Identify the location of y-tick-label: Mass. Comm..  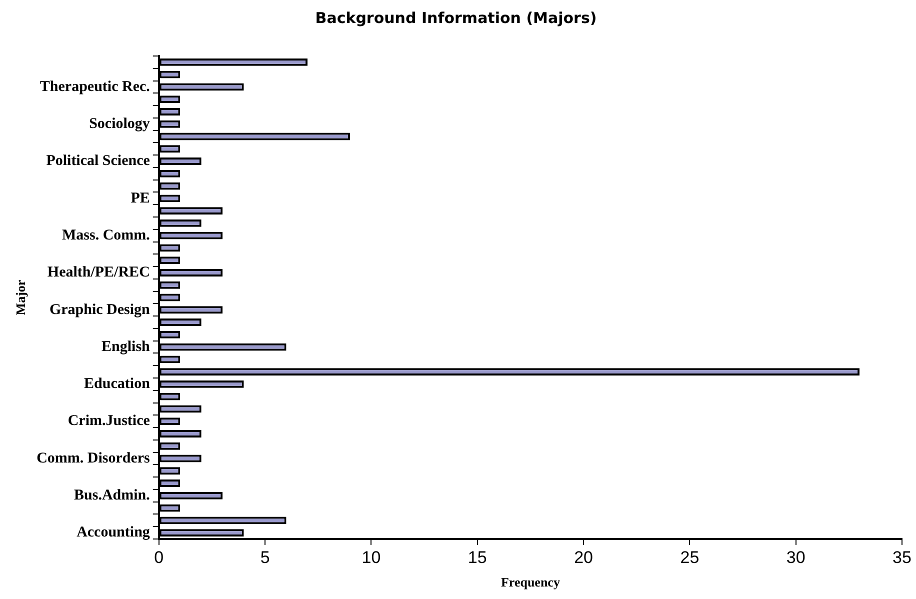
(106, 235).